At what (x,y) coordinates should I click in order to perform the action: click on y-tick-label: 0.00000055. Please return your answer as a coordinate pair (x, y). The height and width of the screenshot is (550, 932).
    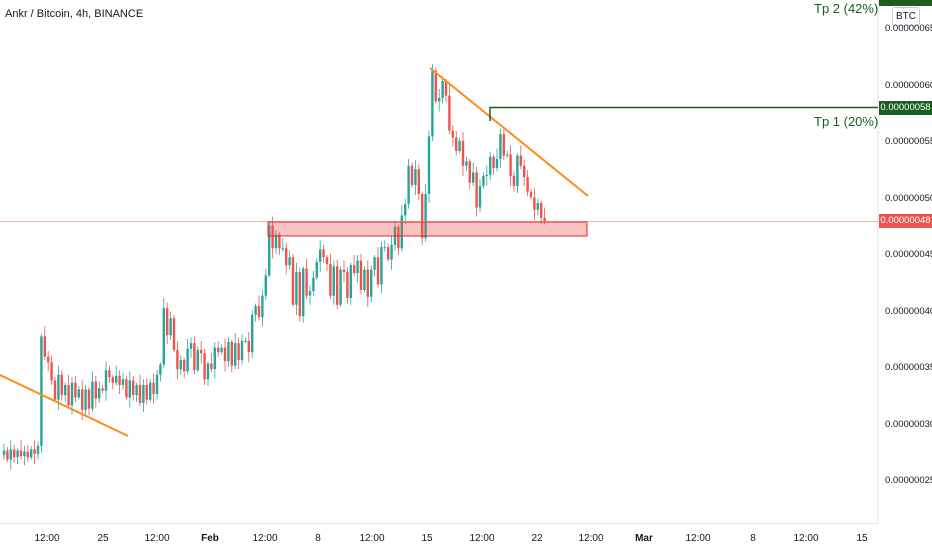
    Looking at the image, I should click on (908, 141).